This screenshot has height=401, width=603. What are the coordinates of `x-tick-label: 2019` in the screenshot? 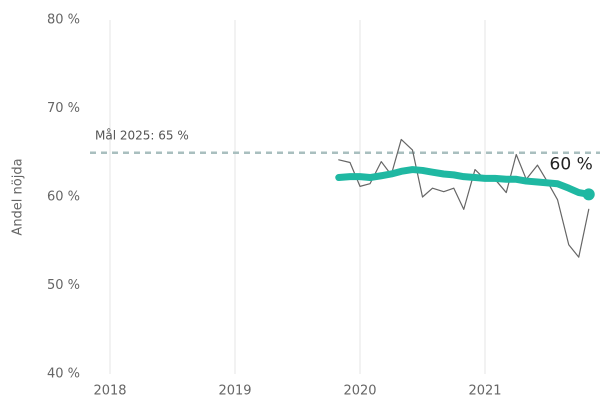 It's located at (234, 391).